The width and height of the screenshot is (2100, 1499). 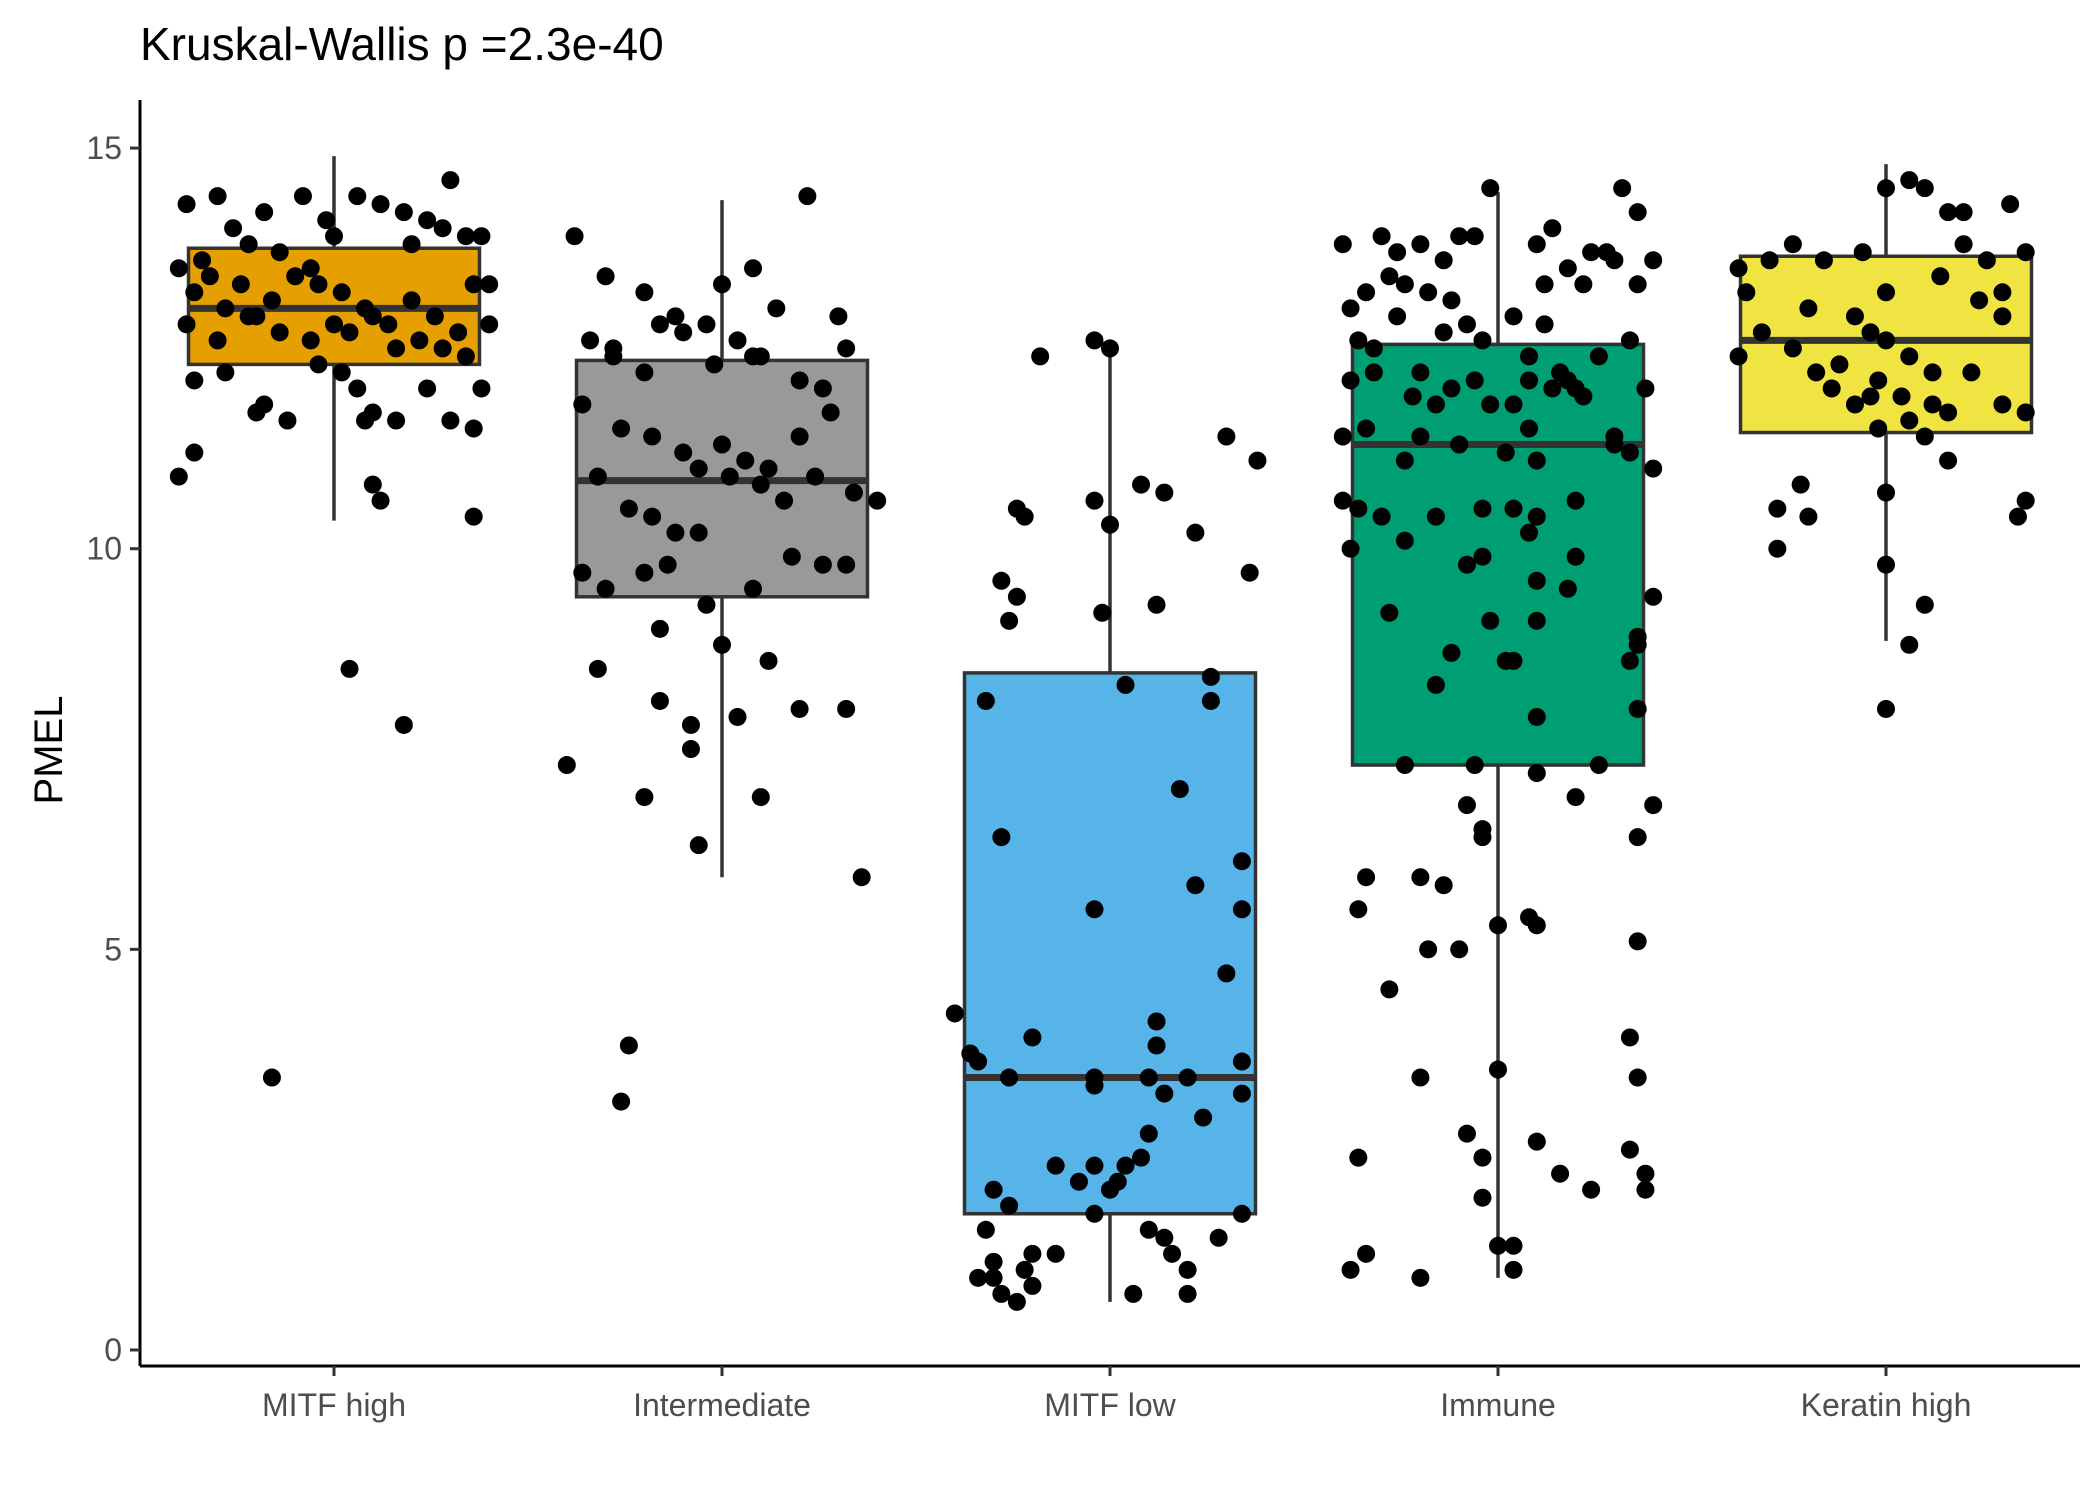 What do you see at coordinates (1498, 554) in the screenshot?
I see `box` at bounding box center [1498, 554].